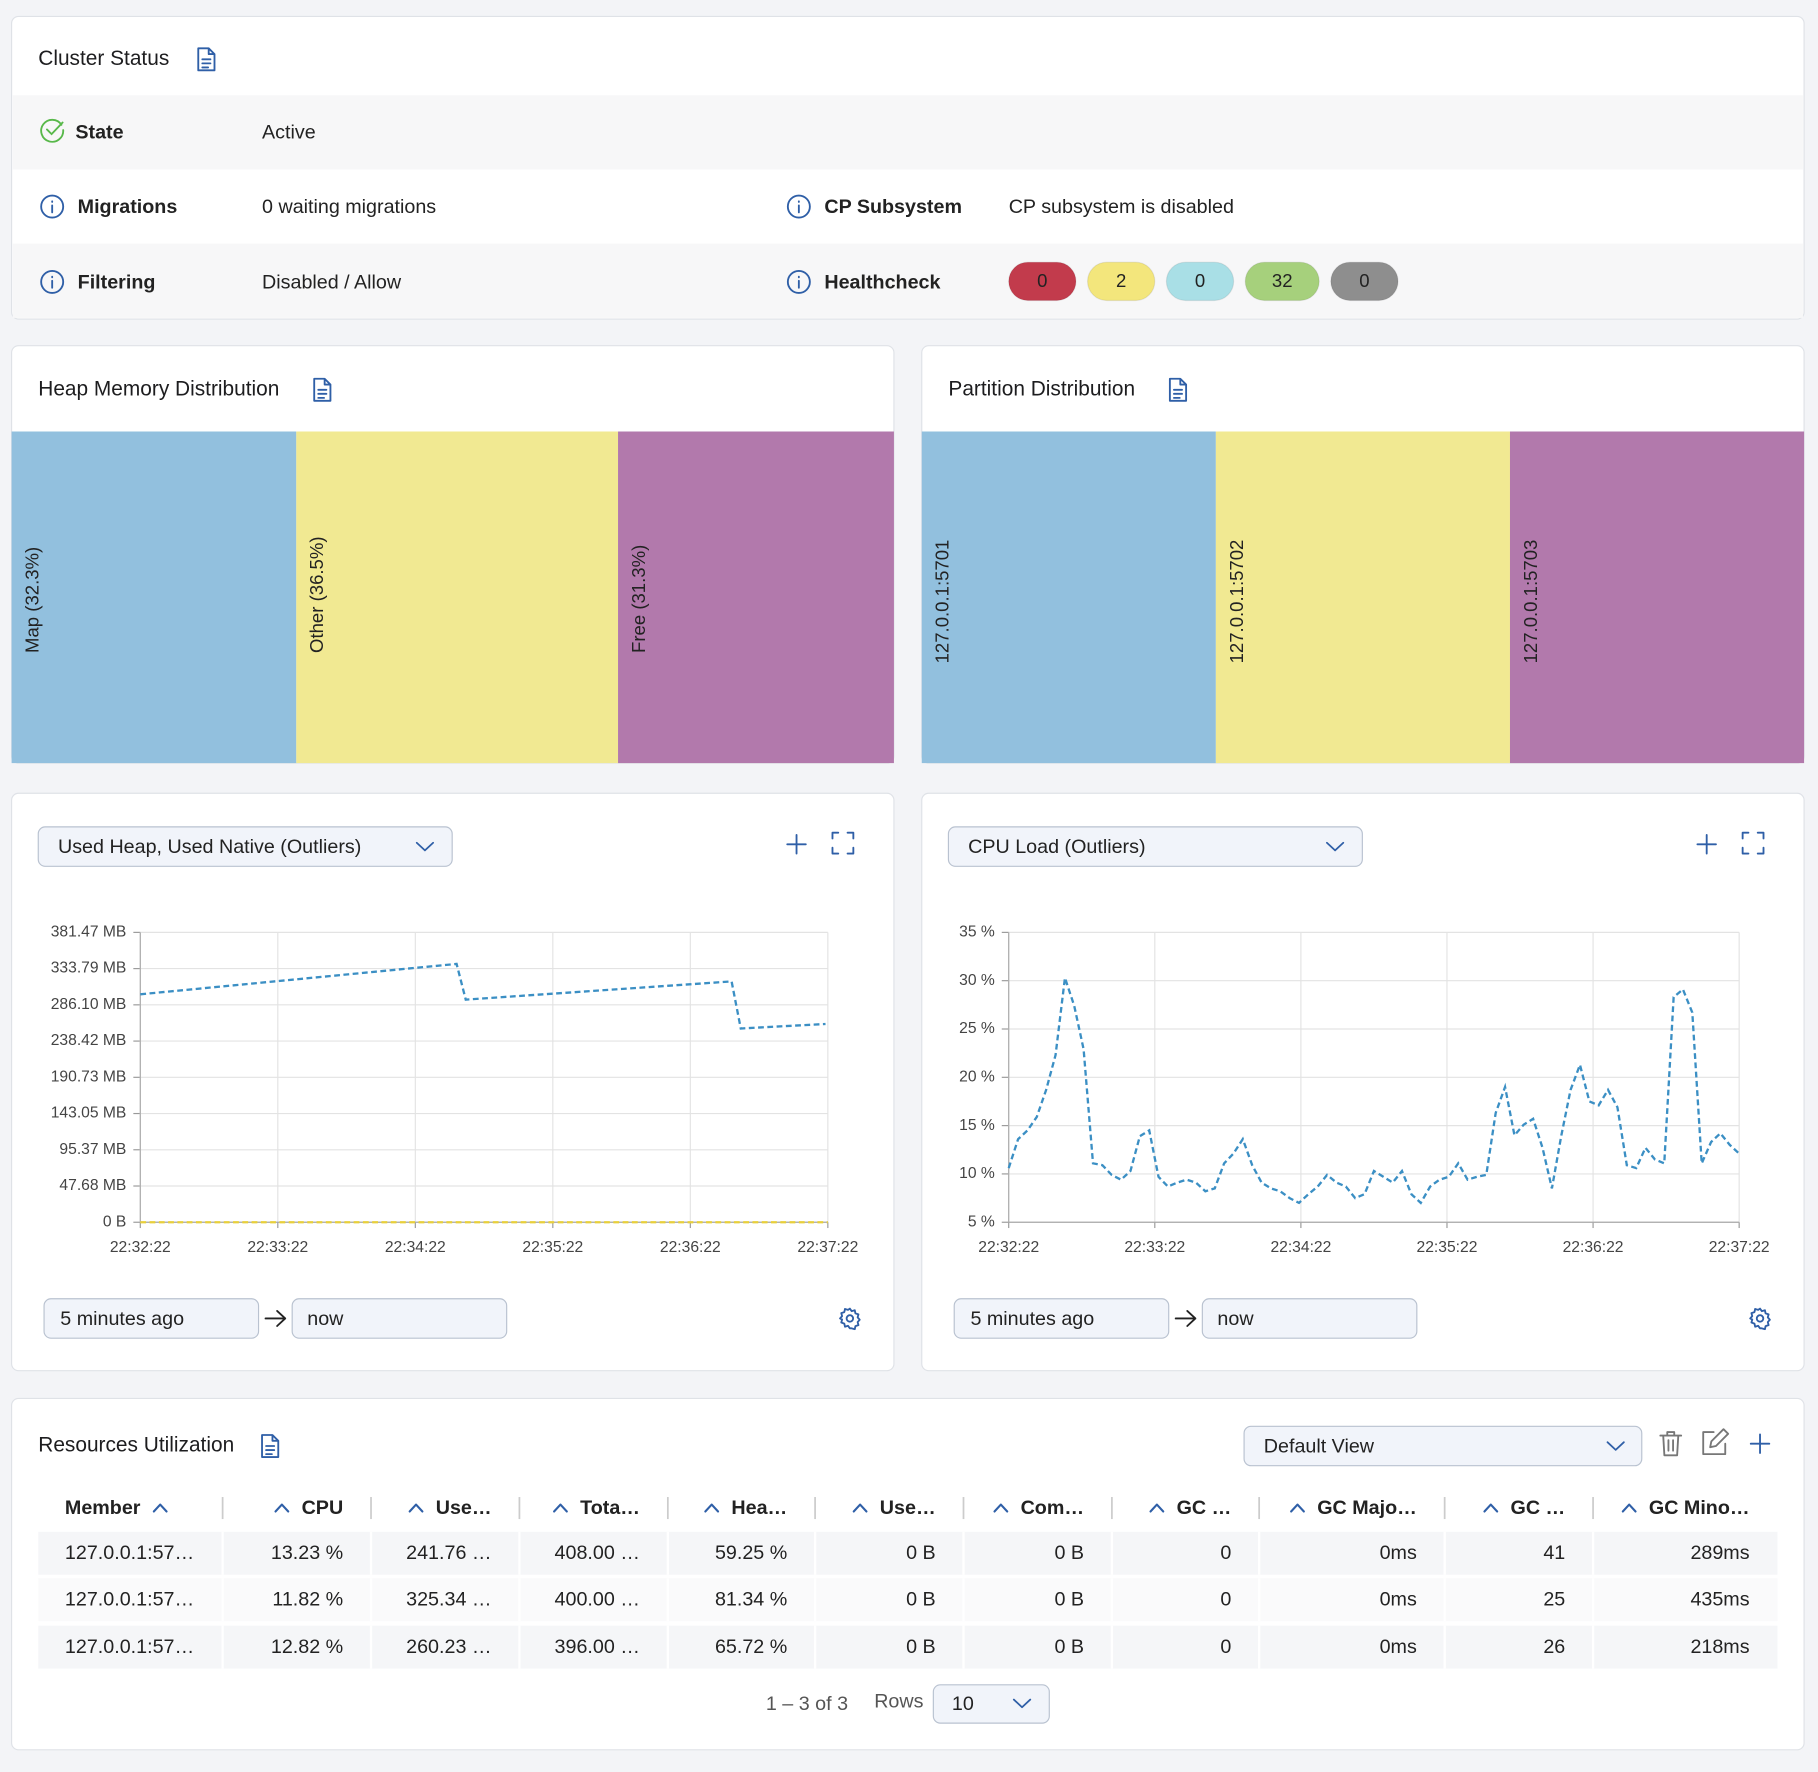  I want to click on y-tick-label: 333.79 MB, so click(89, 968).